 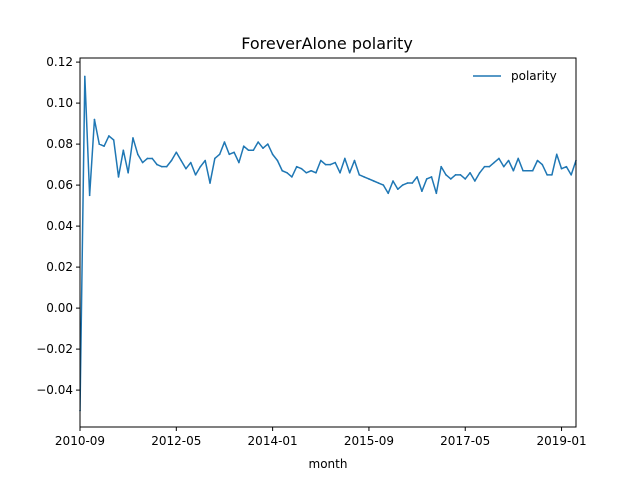 What do you see at coordinates (80, 441) in the screenshot?
I see `x-tick-label: 2010-09` at bounding box center [80, 441].